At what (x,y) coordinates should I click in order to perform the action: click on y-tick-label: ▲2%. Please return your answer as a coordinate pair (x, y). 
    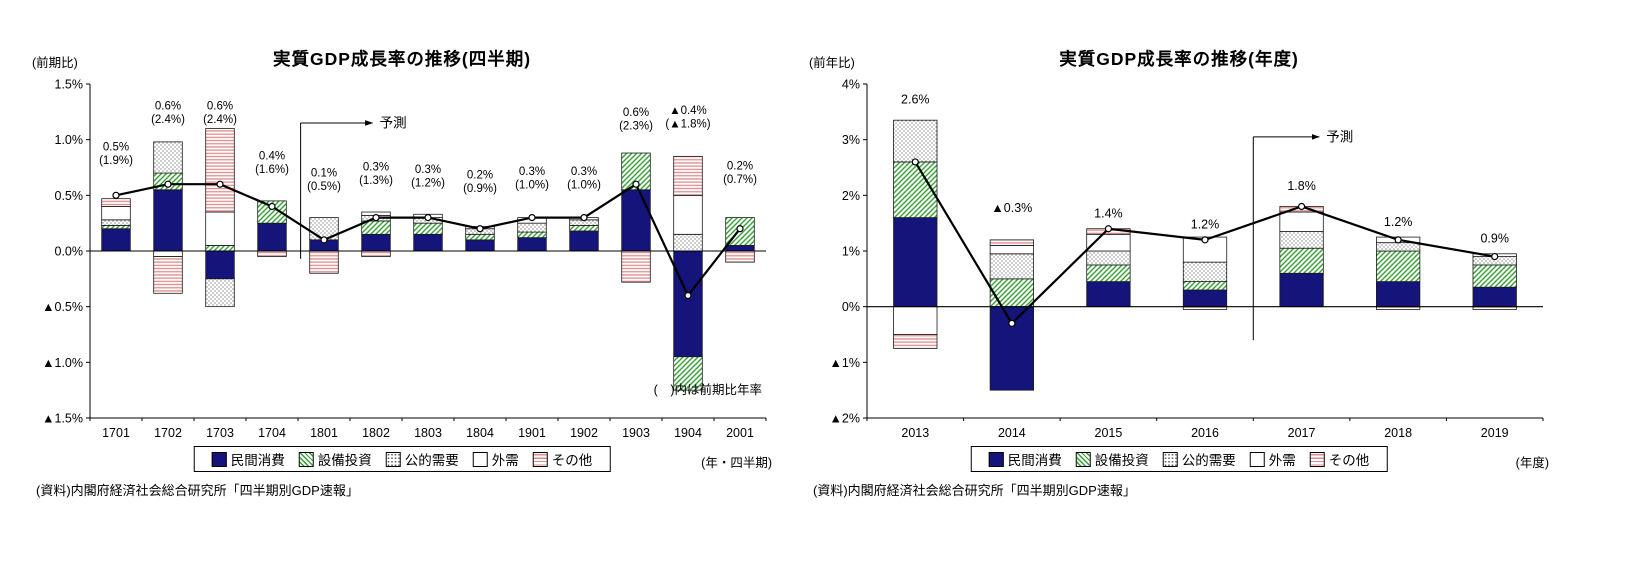
    Looking at the image, I should click on (845, 419).